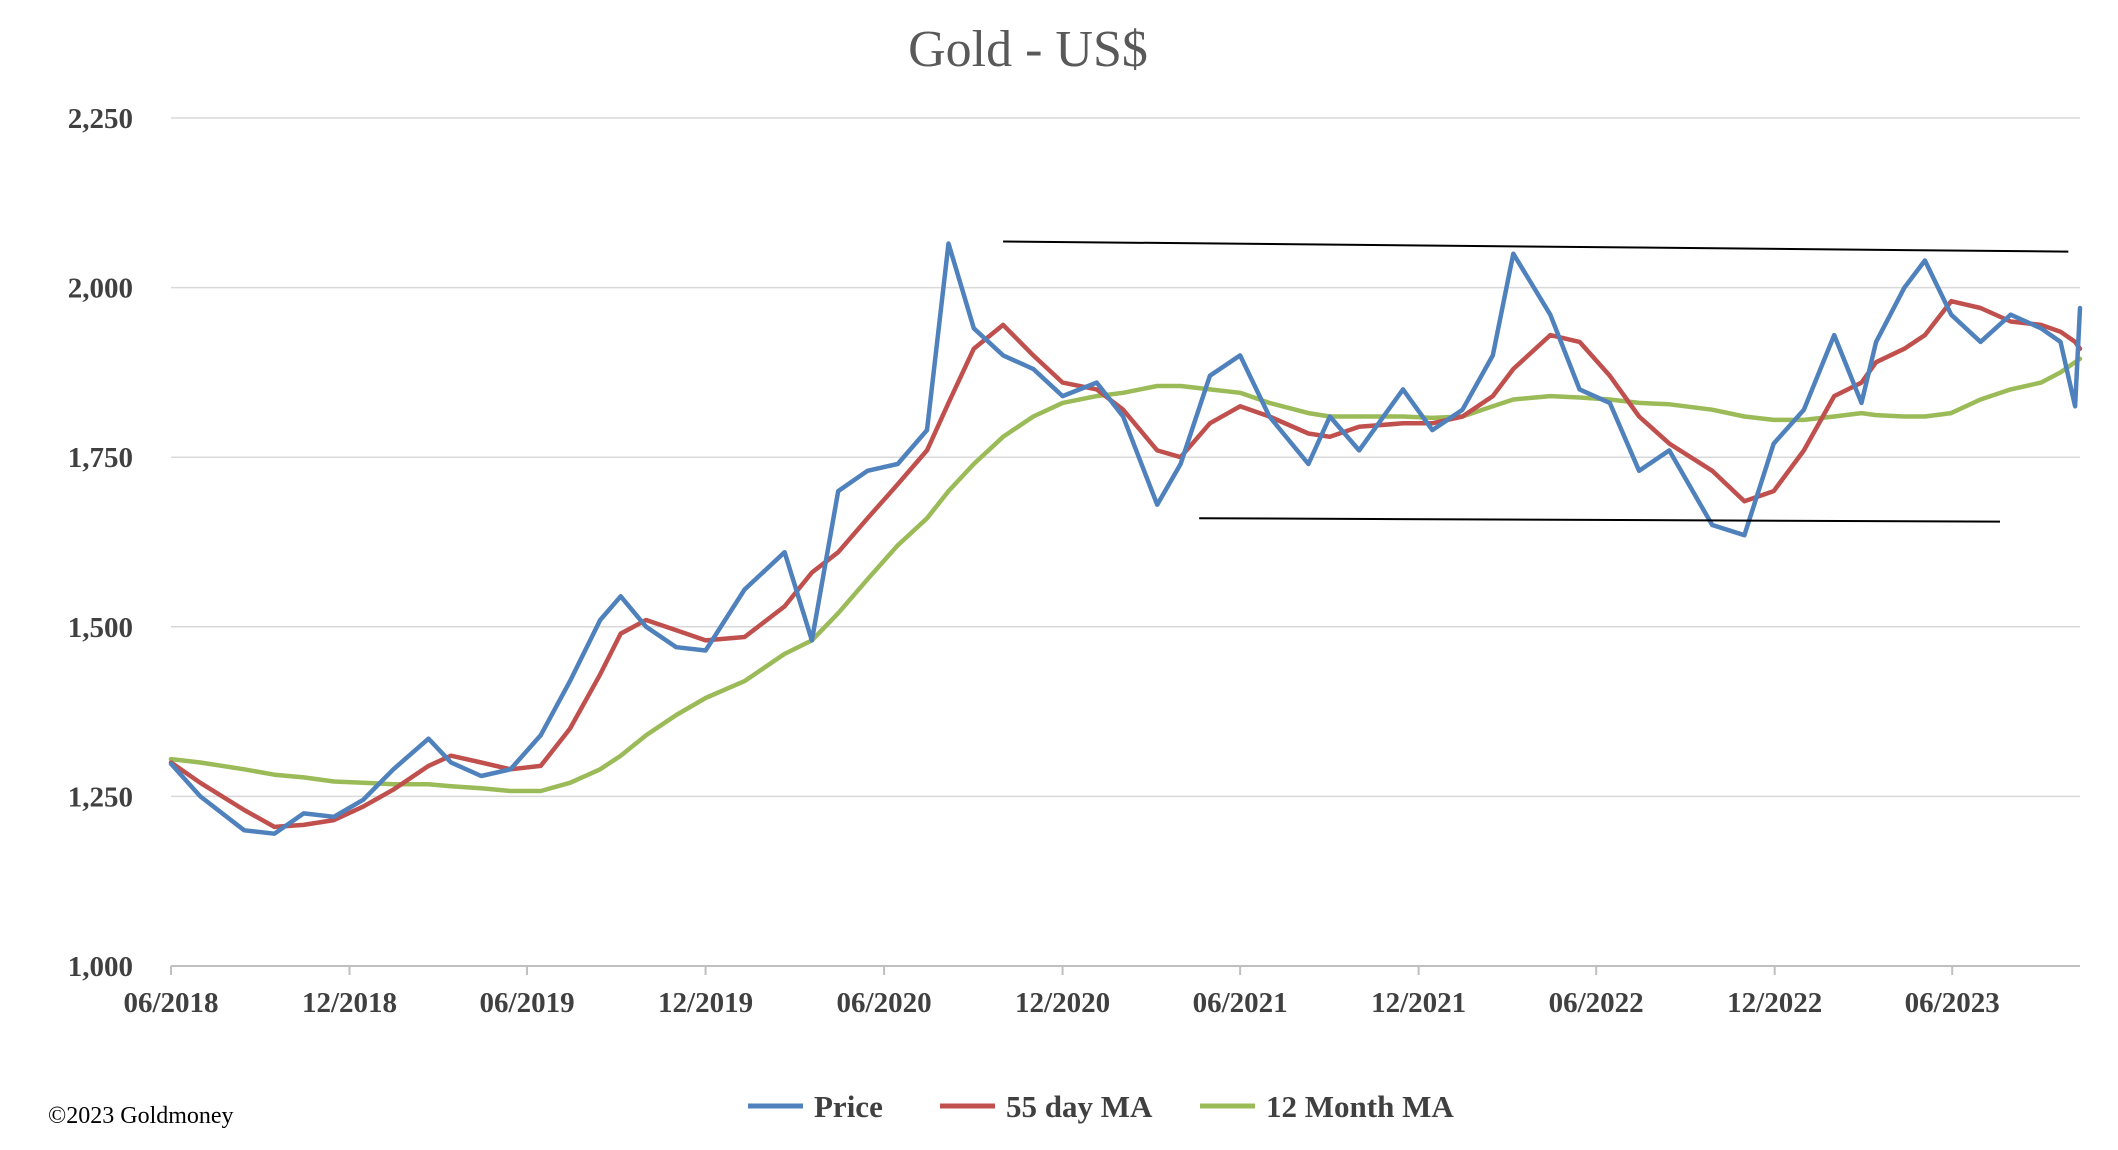 The image size is (2118, 1150). What do you see at coordinates (100, 289) in the screenshot?
I see `y-tick-label: 2,000` at bounding box center [100, 289].